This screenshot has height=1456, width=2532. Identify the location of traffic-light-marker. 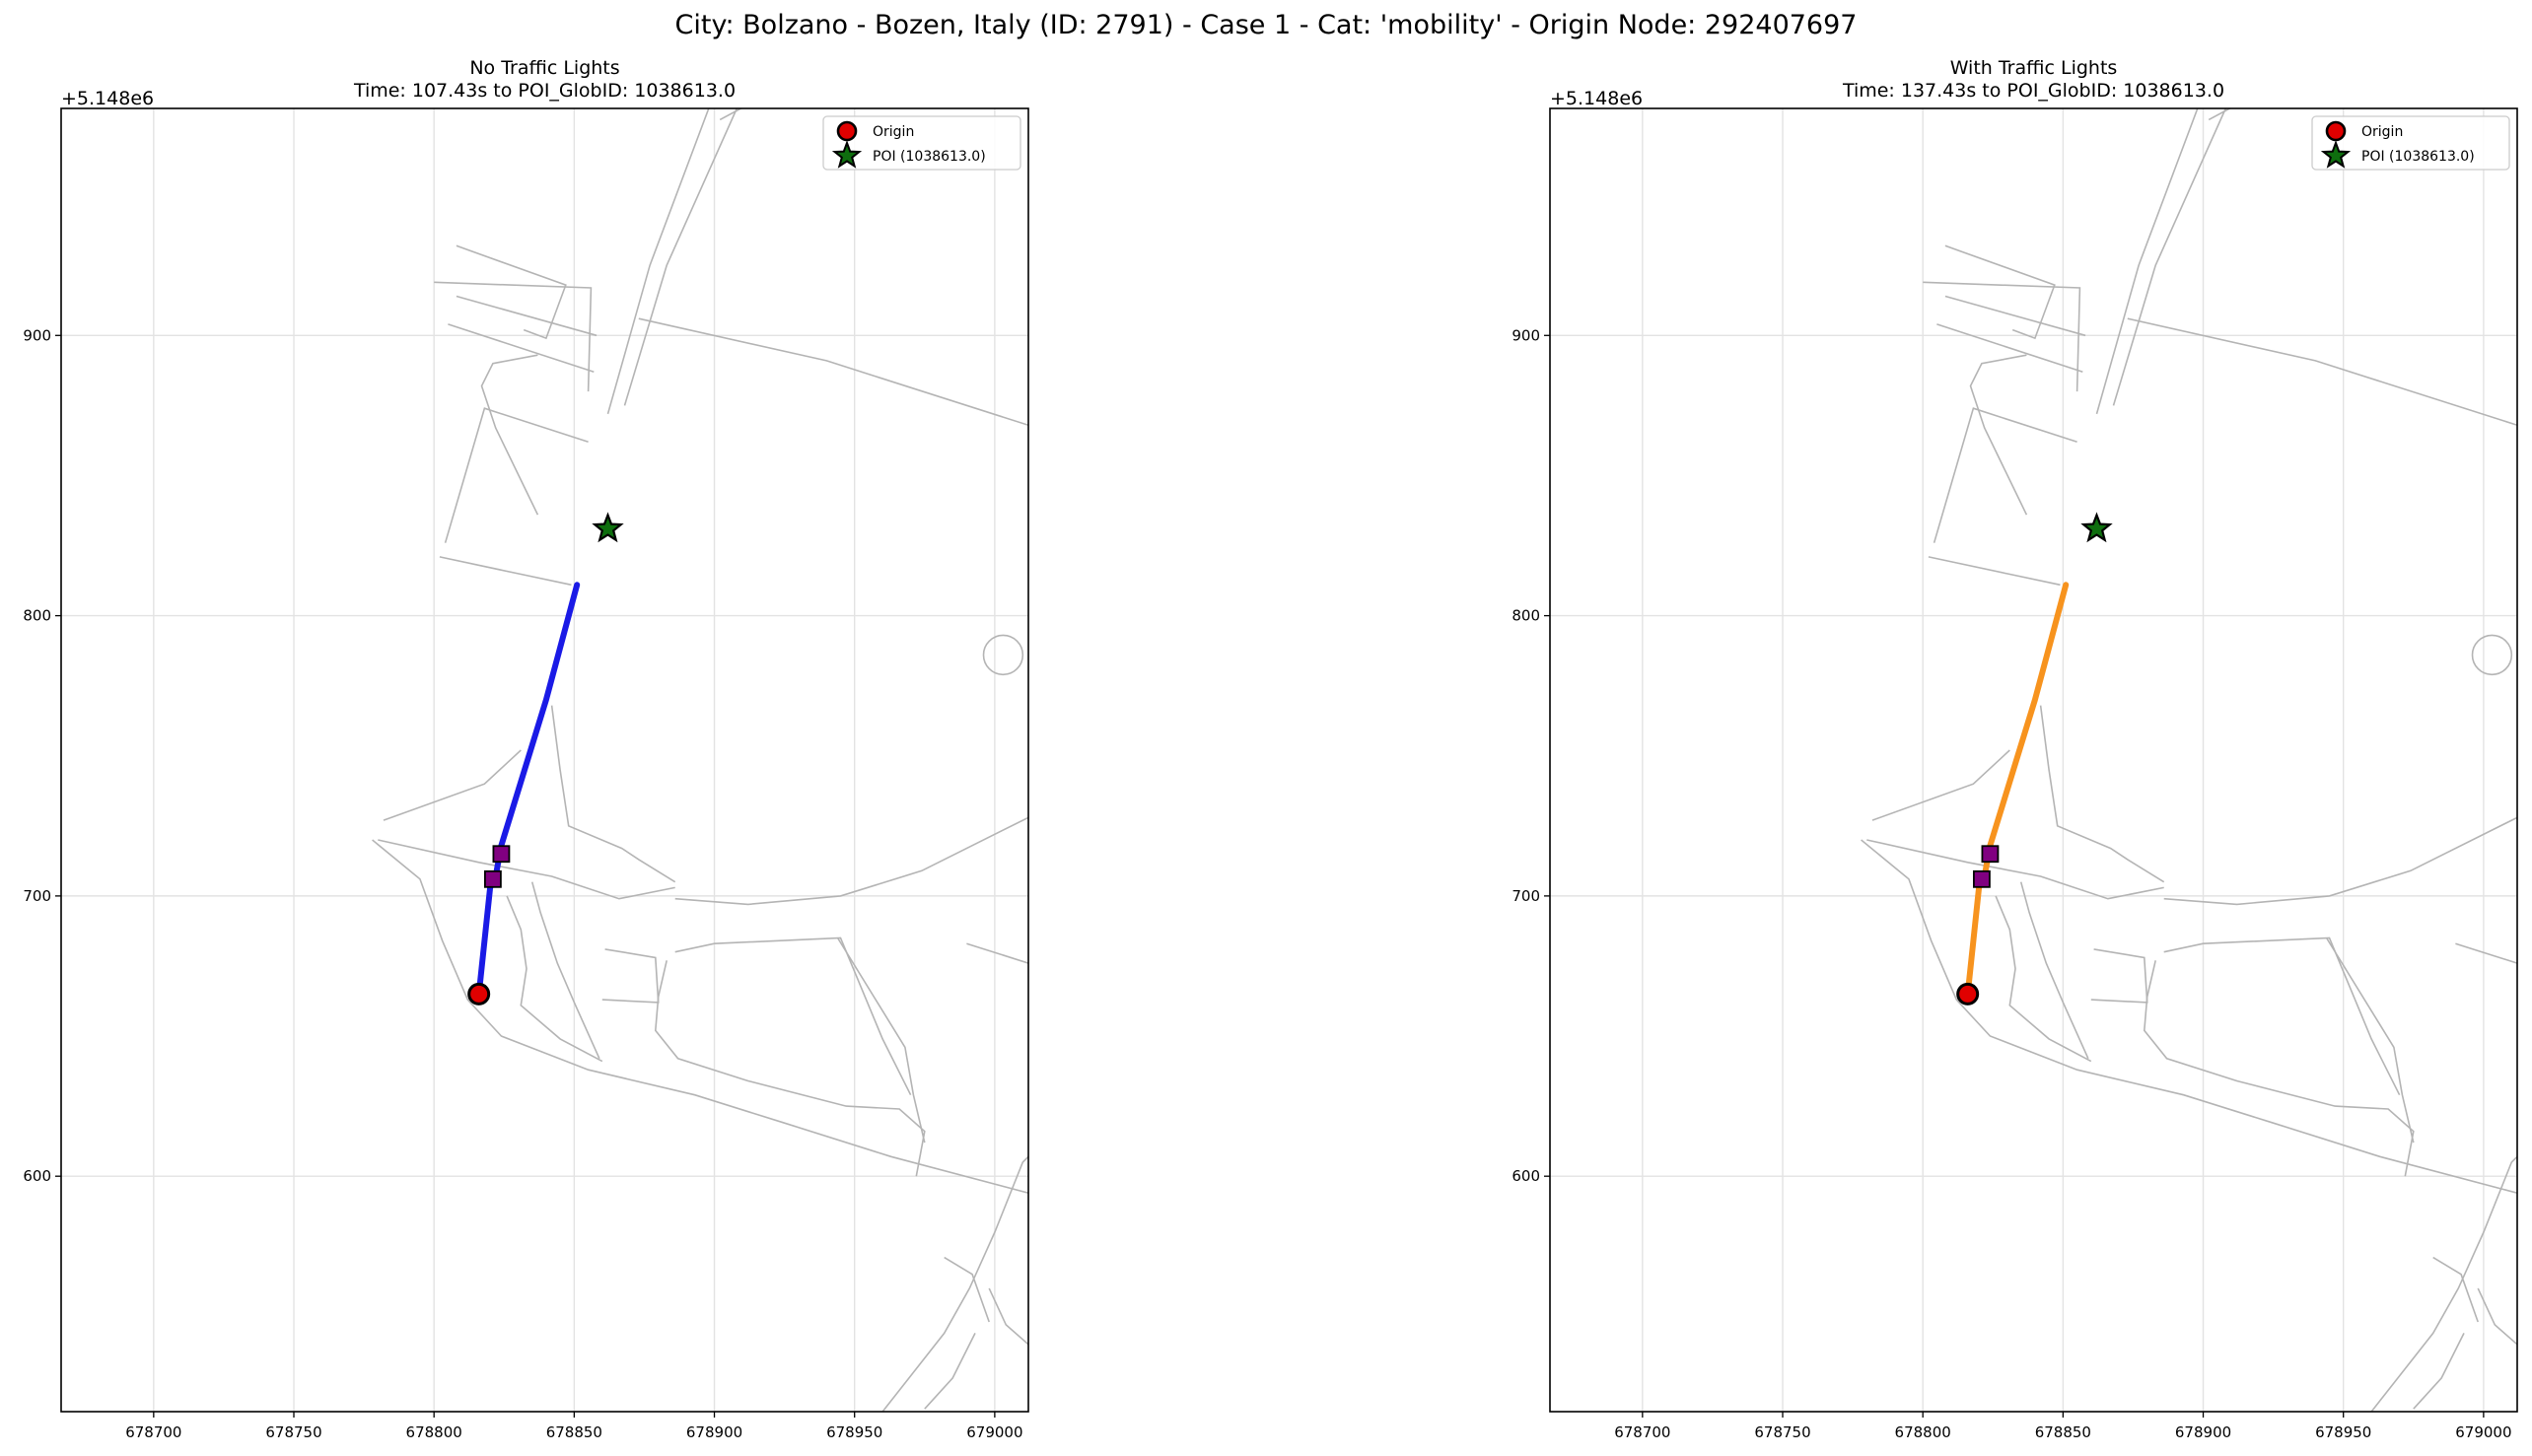
(1981, 878).